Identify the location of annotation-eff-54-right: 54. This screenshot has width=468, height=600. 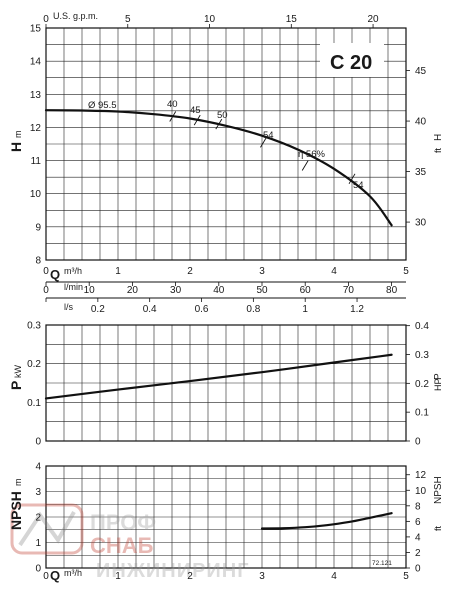
(358, 185).